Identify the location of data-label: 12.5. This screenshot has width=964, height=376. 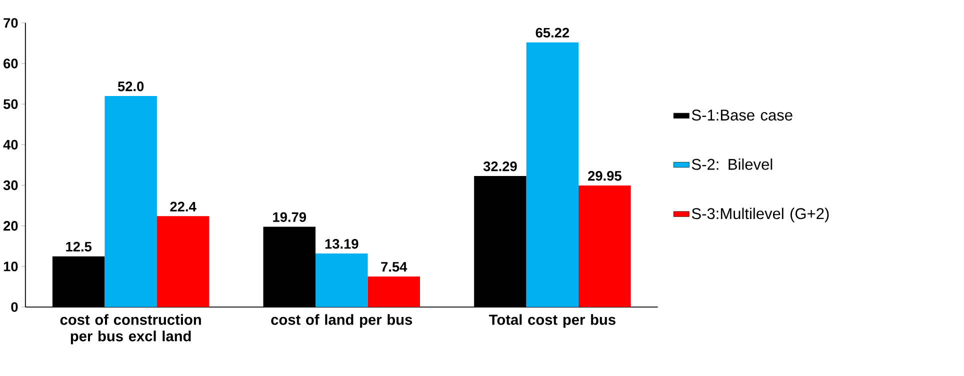
(79, 247).